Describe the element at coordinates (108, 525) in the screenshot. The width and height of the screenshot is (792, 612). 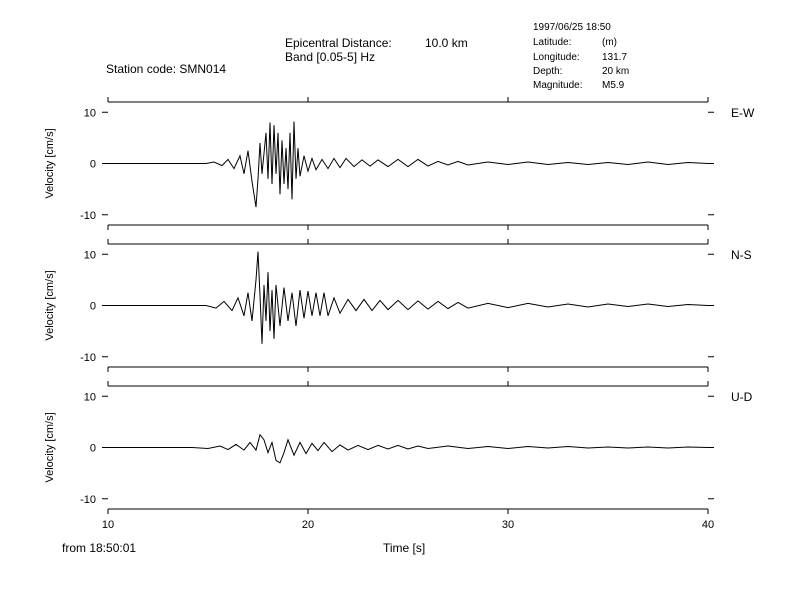
I see `x-tick-label: 10` at that location.